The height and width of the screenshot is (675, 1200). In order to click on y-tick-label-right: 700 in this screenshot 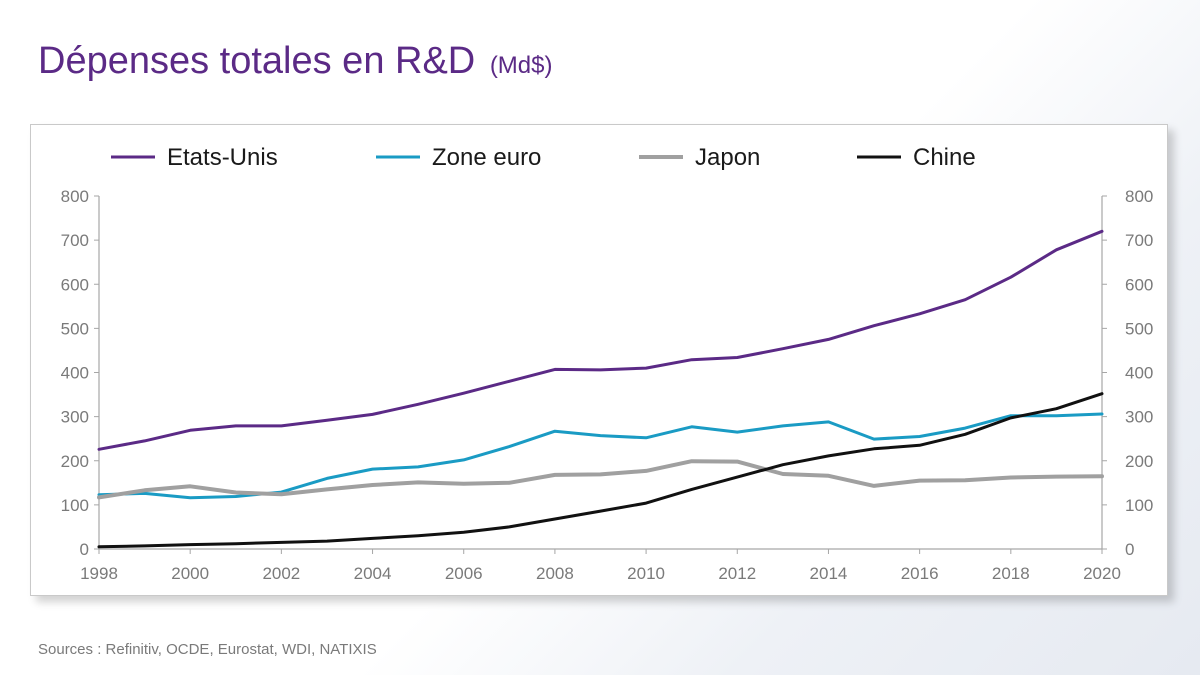, I will do `click(1139, 240)`.